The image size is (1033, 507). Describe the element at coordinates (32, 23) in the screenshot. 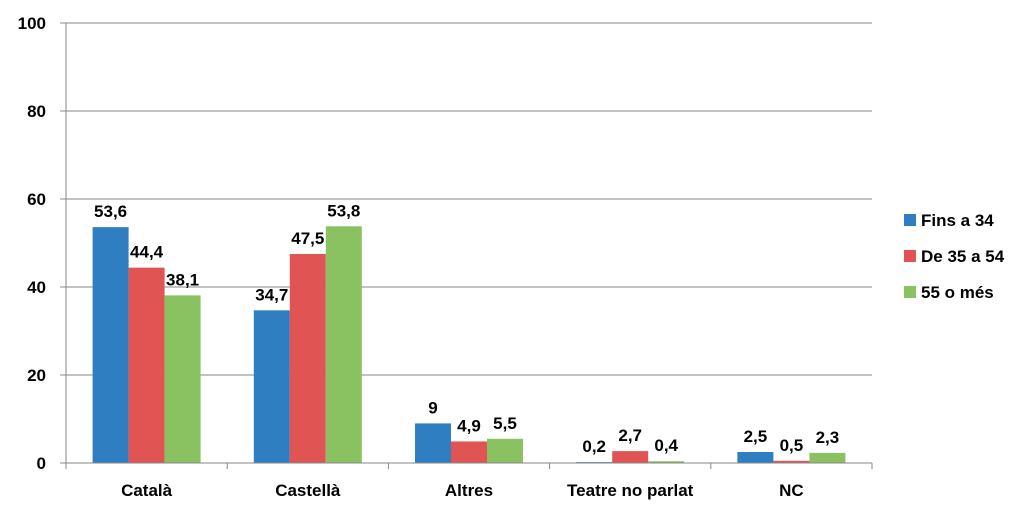

I see `y-tick-label: 100` at that location.